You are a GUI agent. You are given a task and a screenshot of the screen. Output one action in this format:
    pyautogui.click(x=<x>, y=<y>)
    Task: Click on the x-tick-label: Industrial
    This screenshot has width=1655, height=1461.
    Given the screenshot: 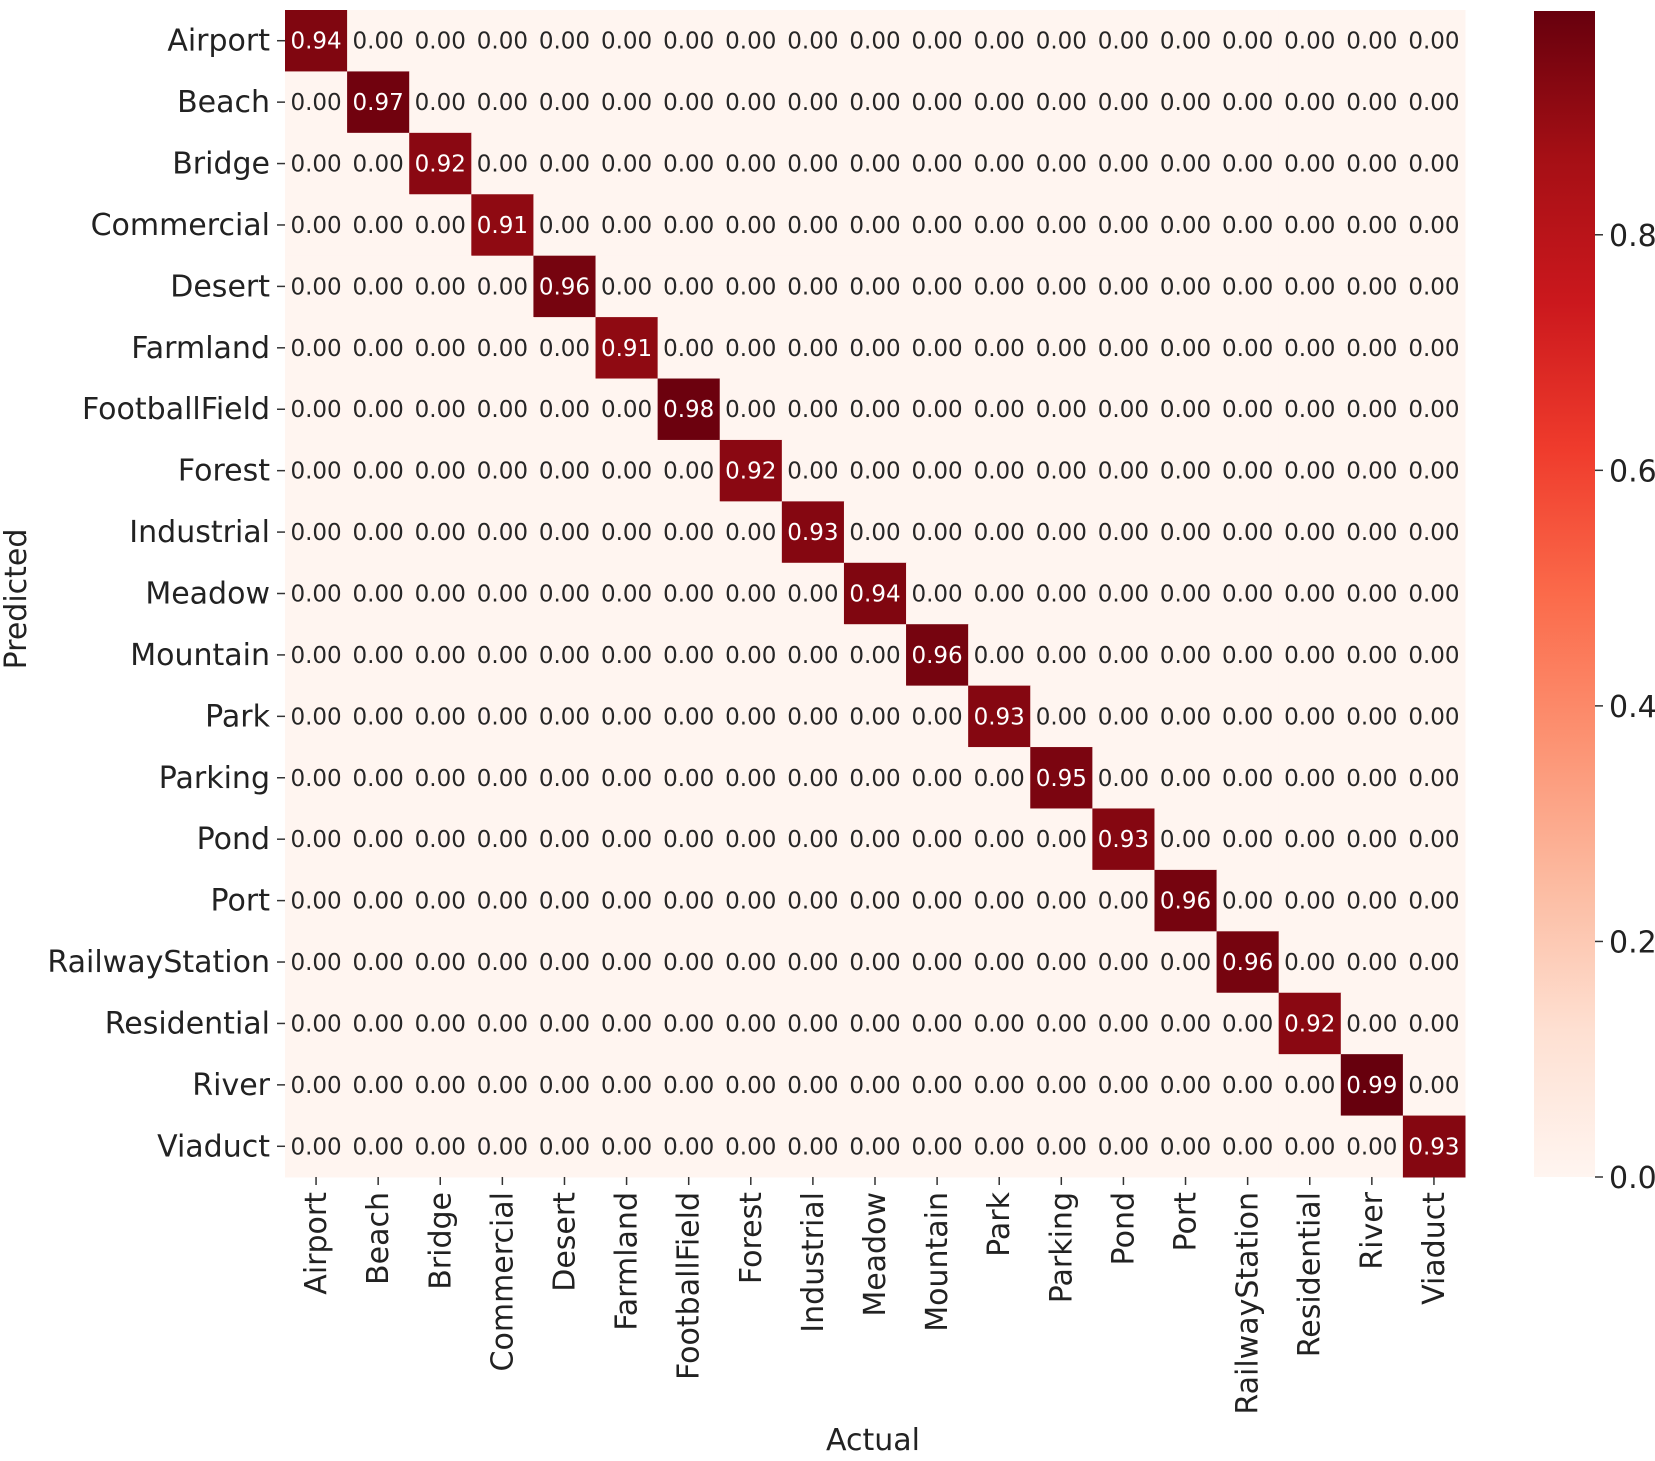 What is the action you would take?
    pyautogui.click(x=813, y=1262)
    